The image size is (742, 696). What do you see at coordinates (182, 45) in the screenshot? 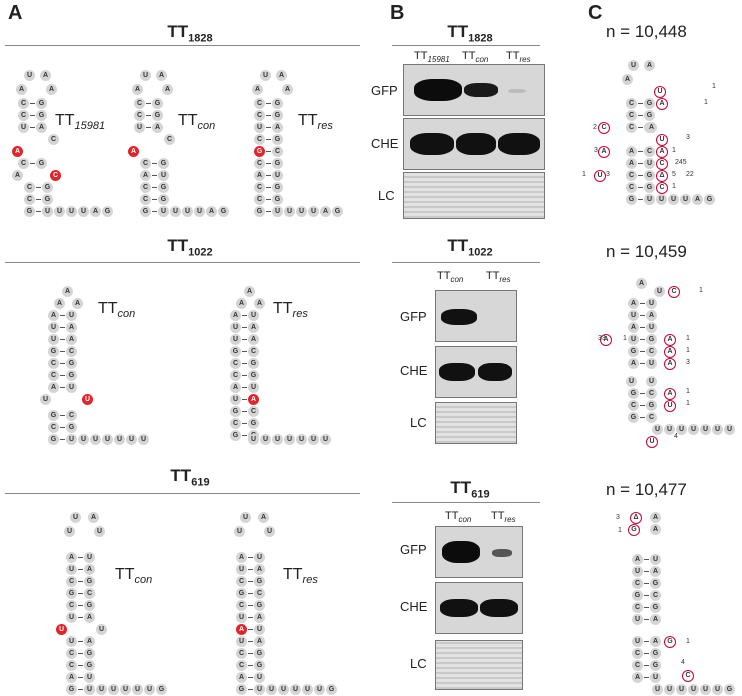
I see `section-divider` at bounding box center [182, 45].